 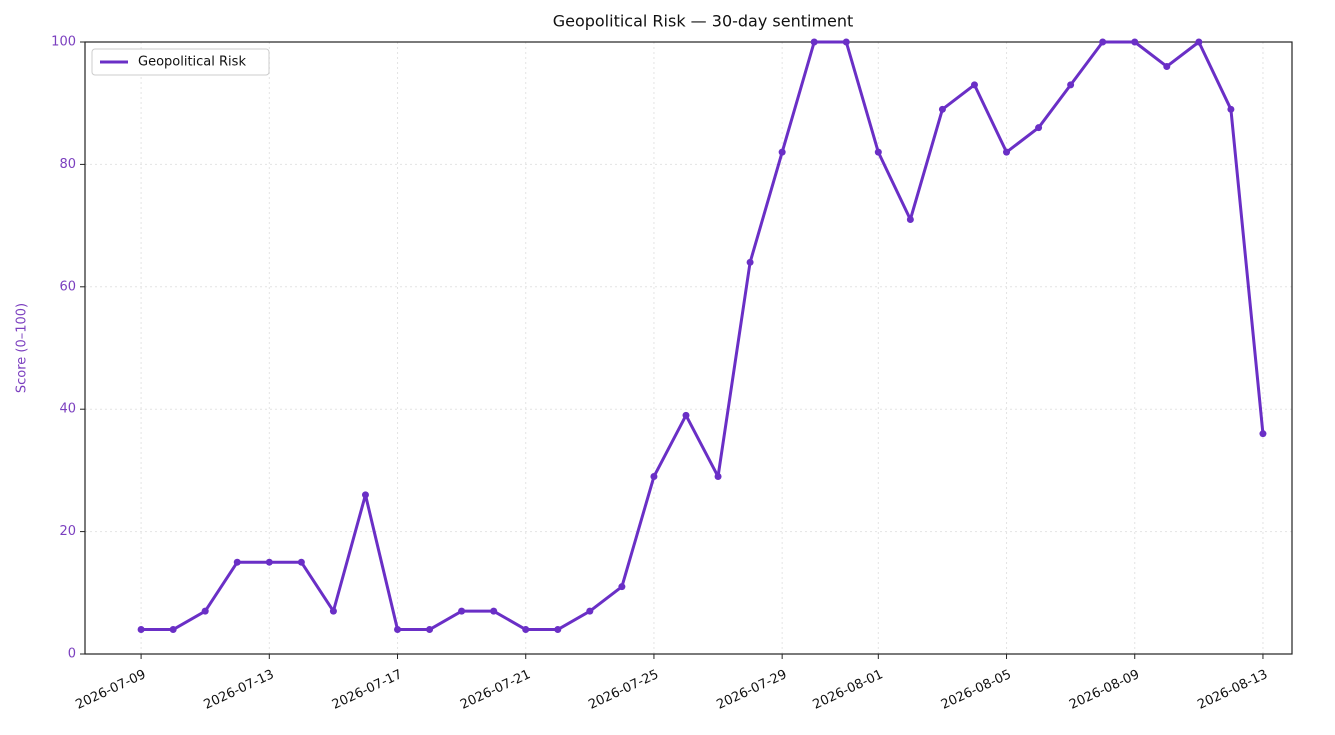 What do you see at coordinates (703, 21) in the screenshot?
I see `chart-title: Geopolitical Risk — 30-day sentiment` at bounding box center [703, 21].